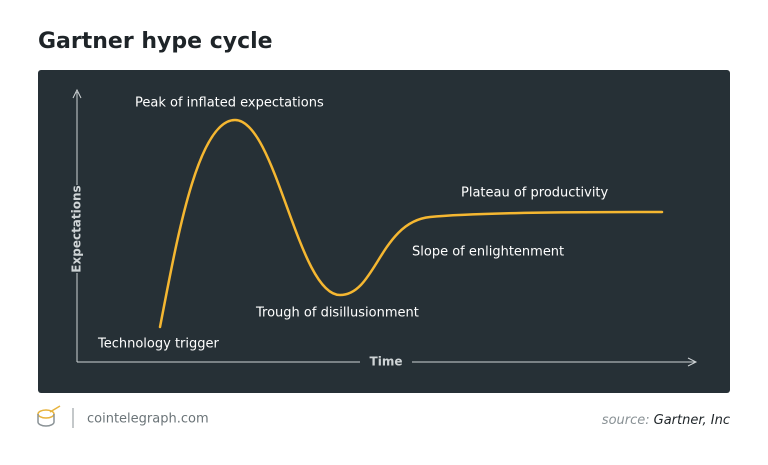 This screenshot has height=465, width=768. Describe the element at coordinates (692, 420) in the screenshot. I see `source-name: Gartner, Inc` at that location.